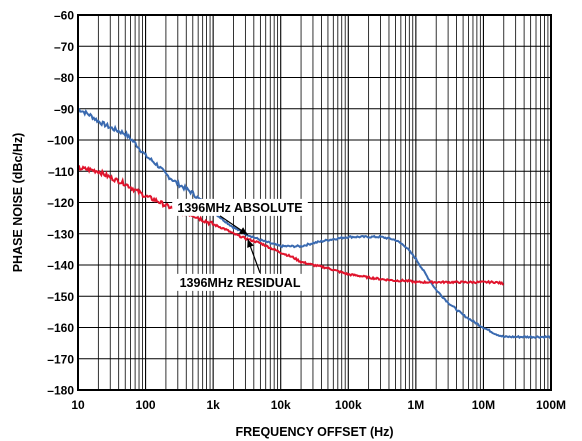 The image size is (582, 441). What do you see at coordinates (213, 405) in the screenshot?
I see `x-tick-label: 1k` at bounding box center [213, 405].